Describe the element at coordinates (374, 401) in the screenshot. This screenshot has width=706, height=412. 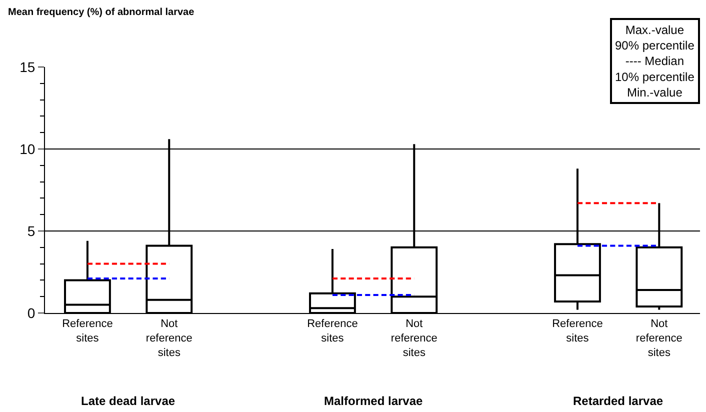
I see `text: Malformed larvae` at that location.